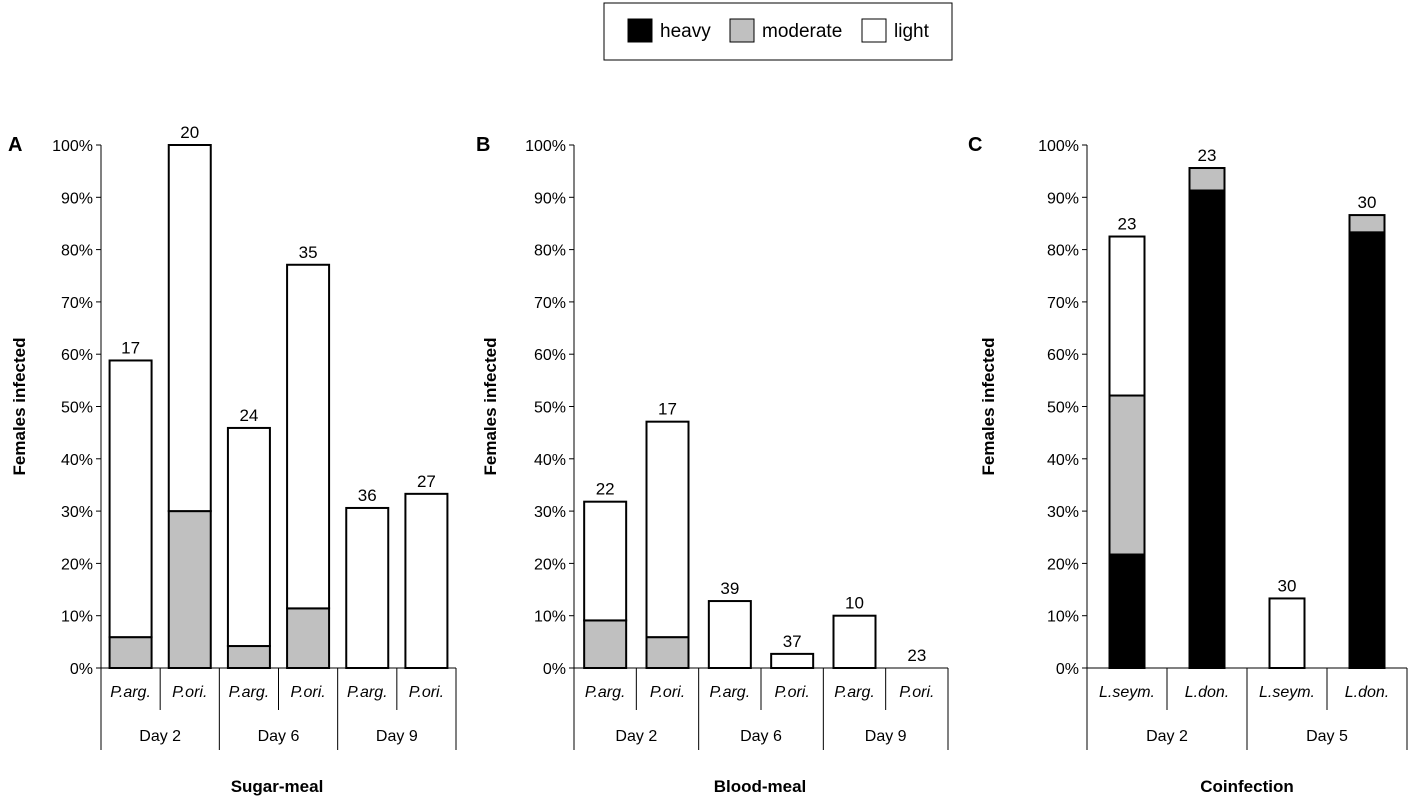 This screenshot has height=805, width=1410. Describe the element at coordinates (742, 30) in the screenshot. I see `legend-swatch-moderate` at that location.